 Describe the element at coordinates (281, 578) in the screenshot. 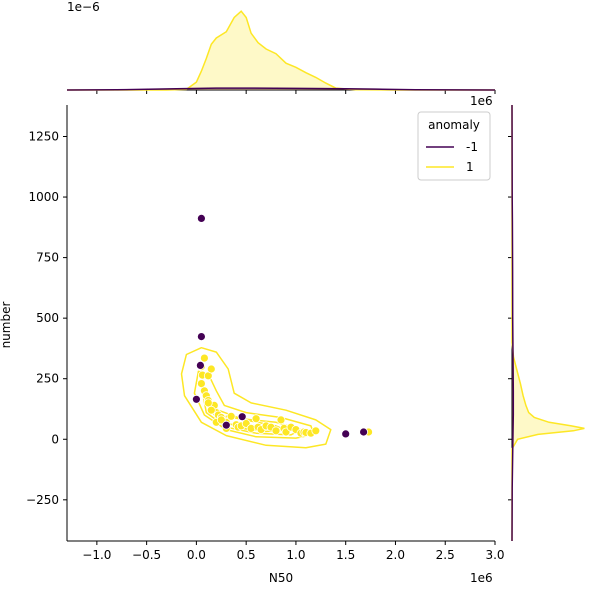

I see `x-axis-label: N50` at that location.